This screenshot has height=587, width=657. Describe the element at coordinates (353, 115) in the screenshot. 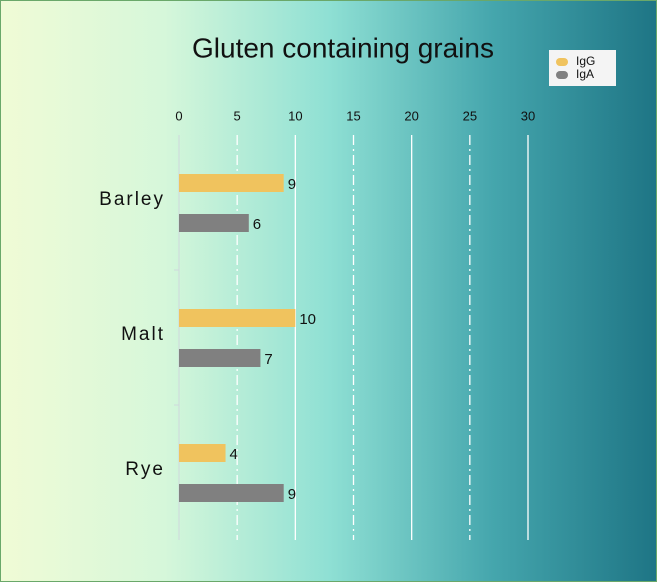

I see `x-tick-label: 15` at that location.